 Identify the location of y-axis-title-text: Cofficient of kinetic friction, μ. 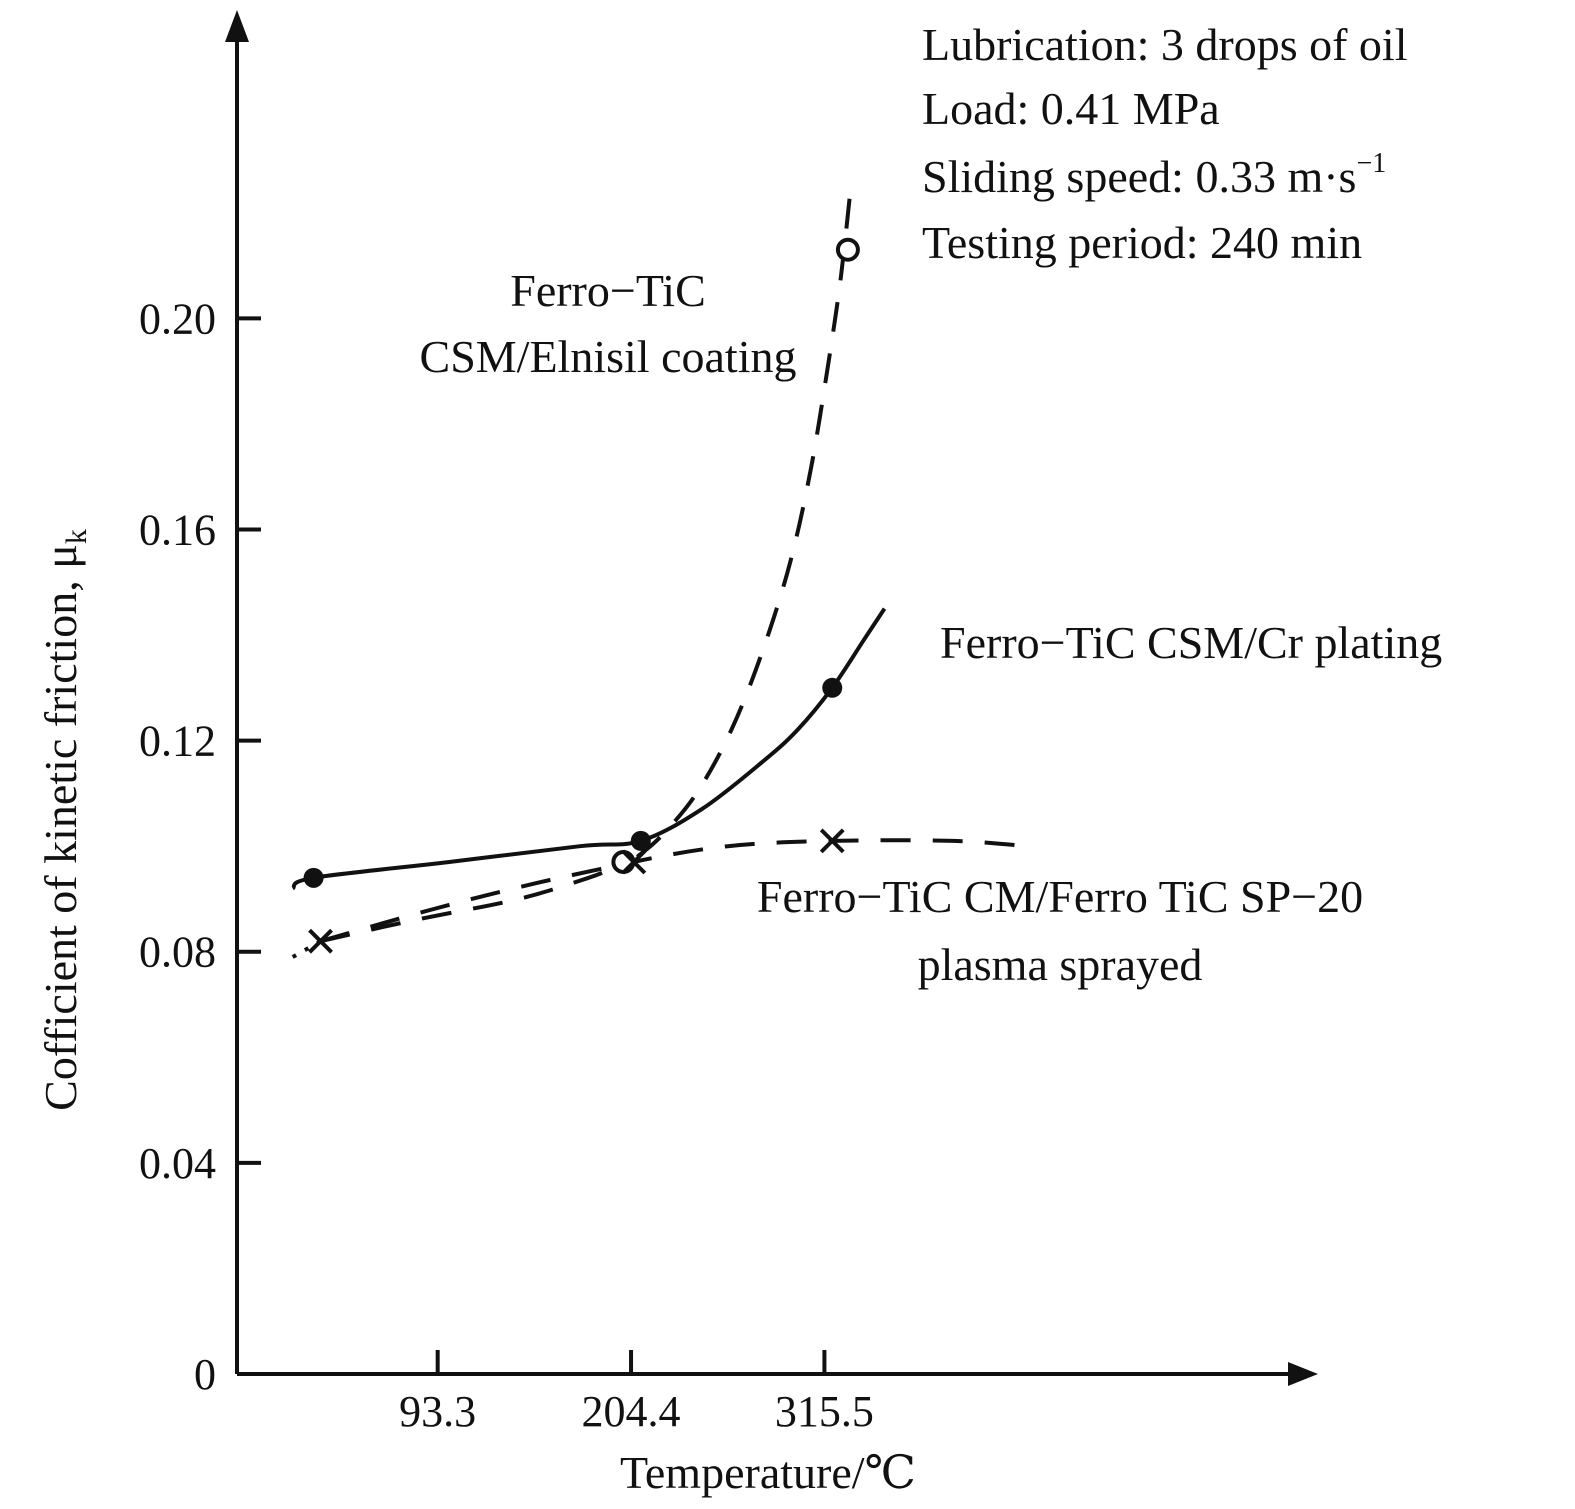
(60, 827).